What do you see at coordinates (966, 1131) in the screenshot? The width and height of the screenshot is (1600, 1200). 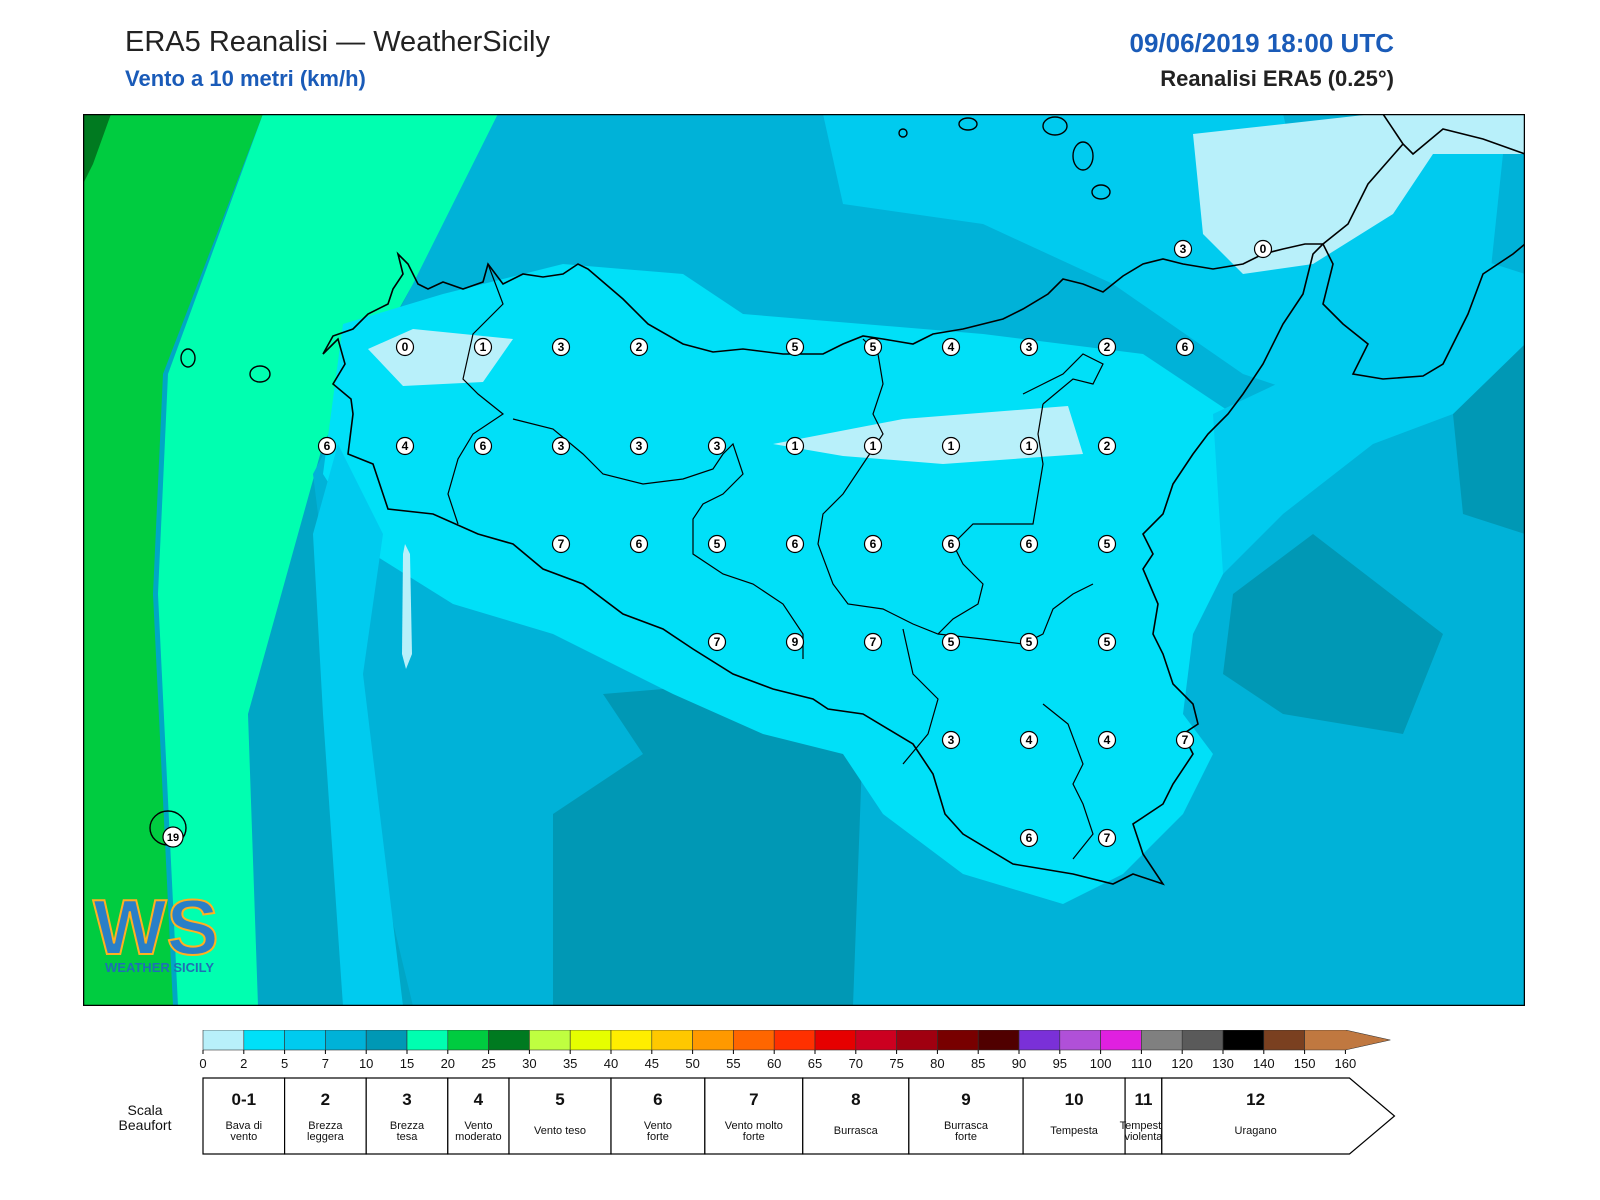 I see `beaufort-name: Burrasca forte` at bounding box center [966, 1131].